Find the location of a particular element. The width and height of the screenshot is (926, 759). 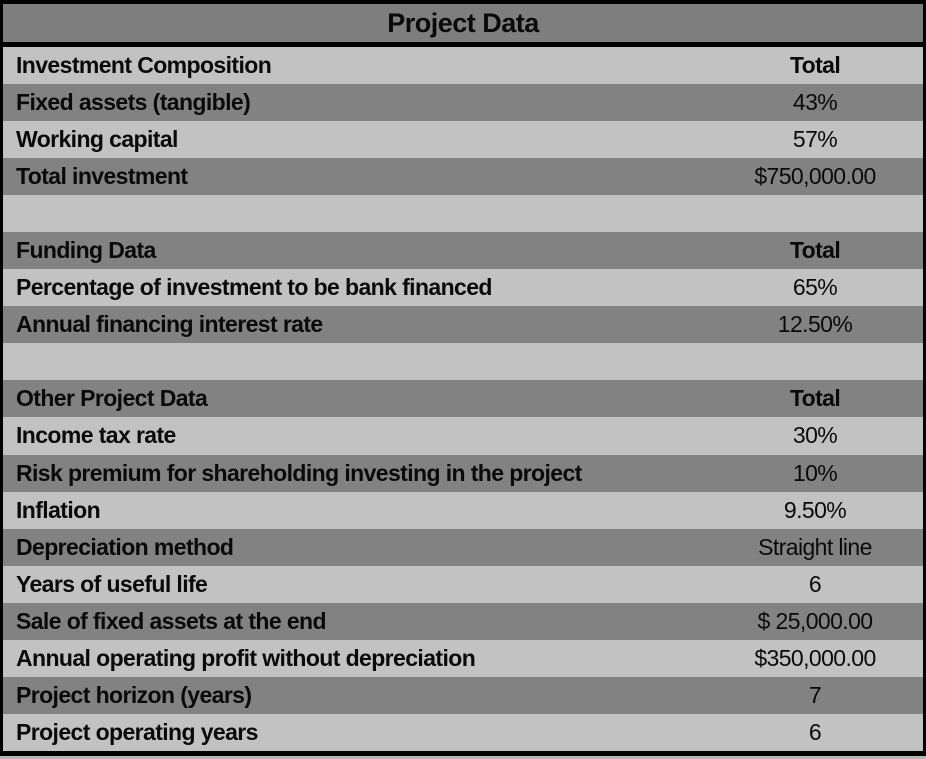

row-value-cell: 9.50% is located at coordinates (815, 509).